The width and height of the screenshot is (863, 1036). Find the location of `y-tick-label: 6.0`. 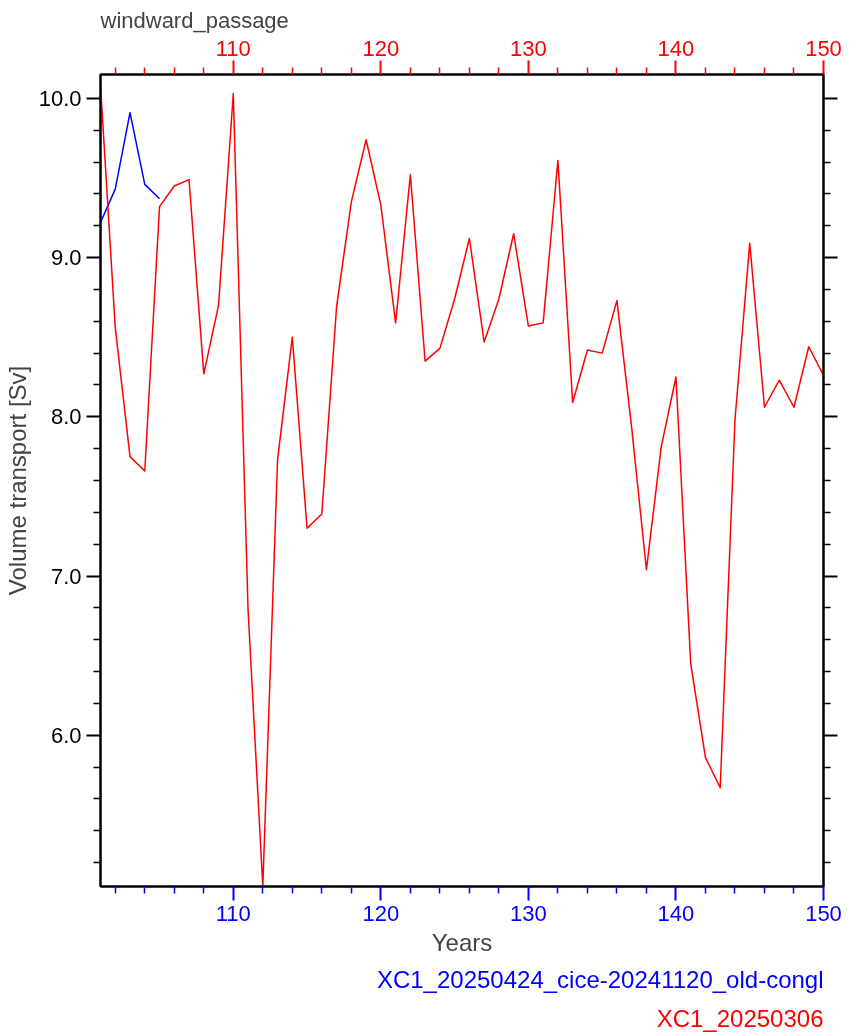

y-tick-label: 6.0 is located at coordinates (66, 735).